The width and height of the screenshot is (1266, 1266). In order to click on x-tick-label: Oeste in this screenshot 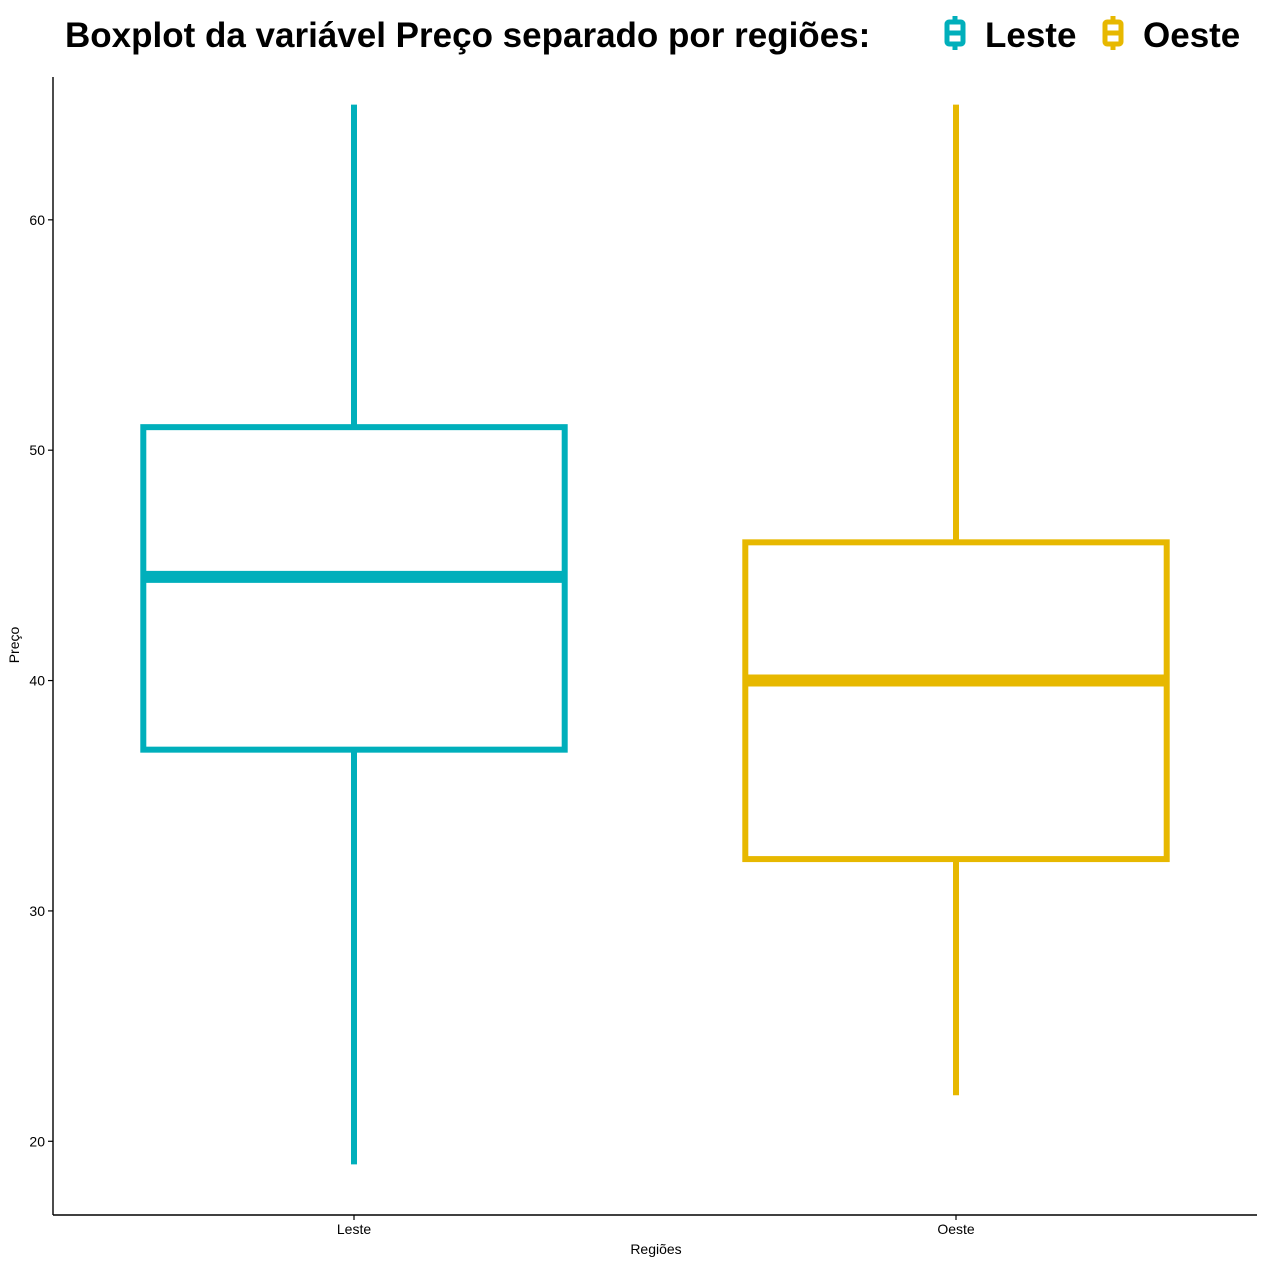, I will do `click(956, 1229)`.